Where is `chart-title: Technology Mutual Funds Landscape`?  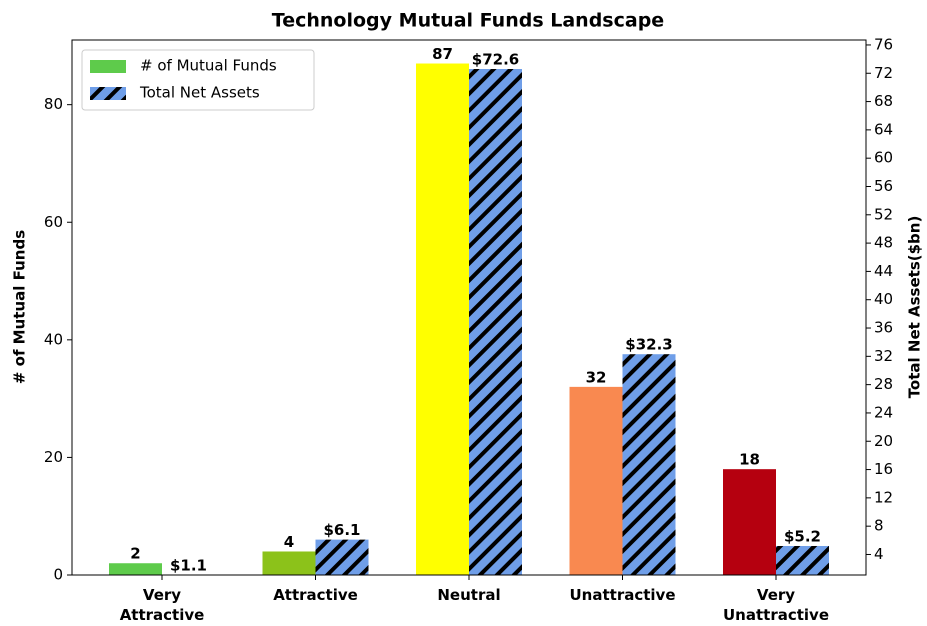
chart-title: Technology Mutual Funds Landscape is located at coordinates (468, 21).